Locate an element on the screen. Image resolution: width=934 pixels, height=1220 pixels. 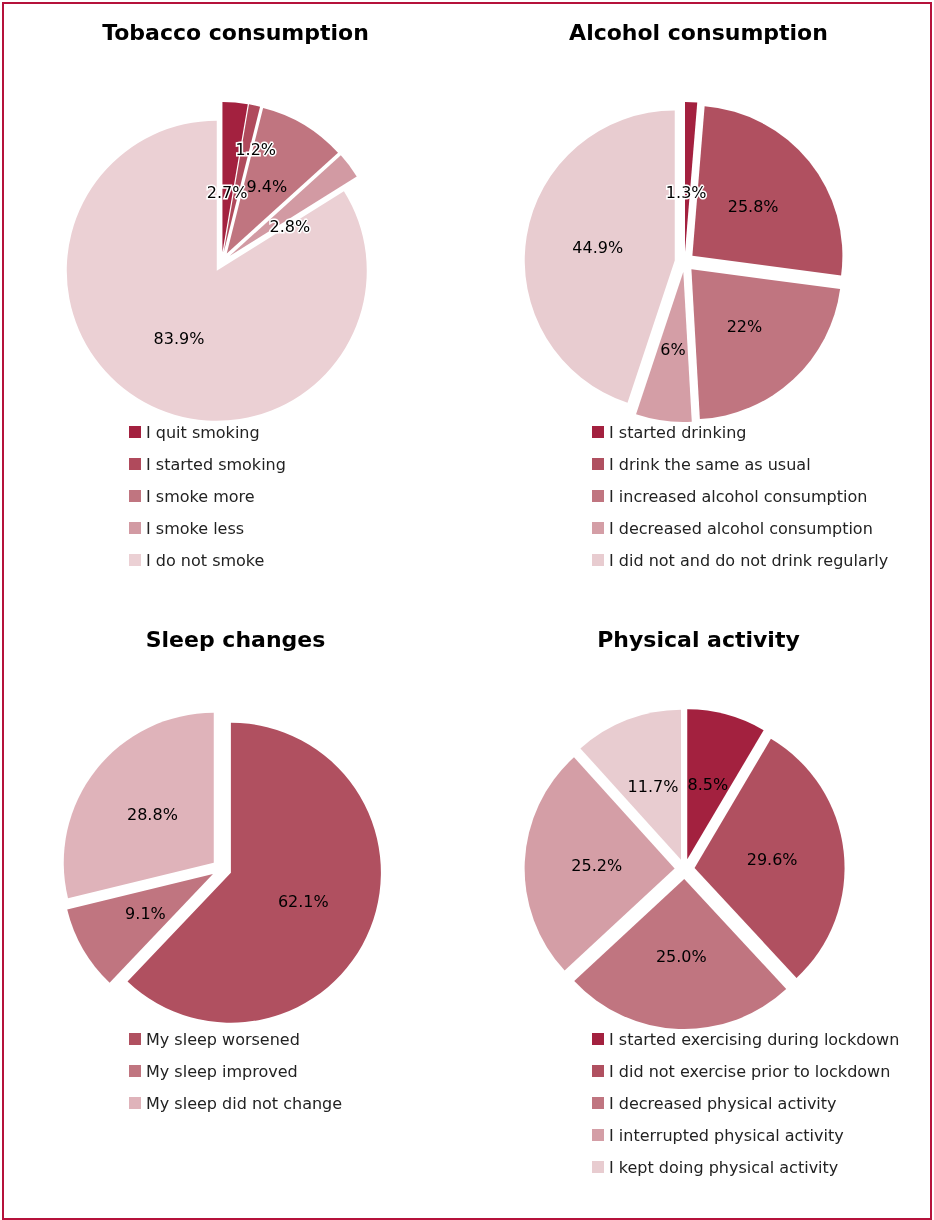
data-label: 8.5% is located at coordinates (708, 784).